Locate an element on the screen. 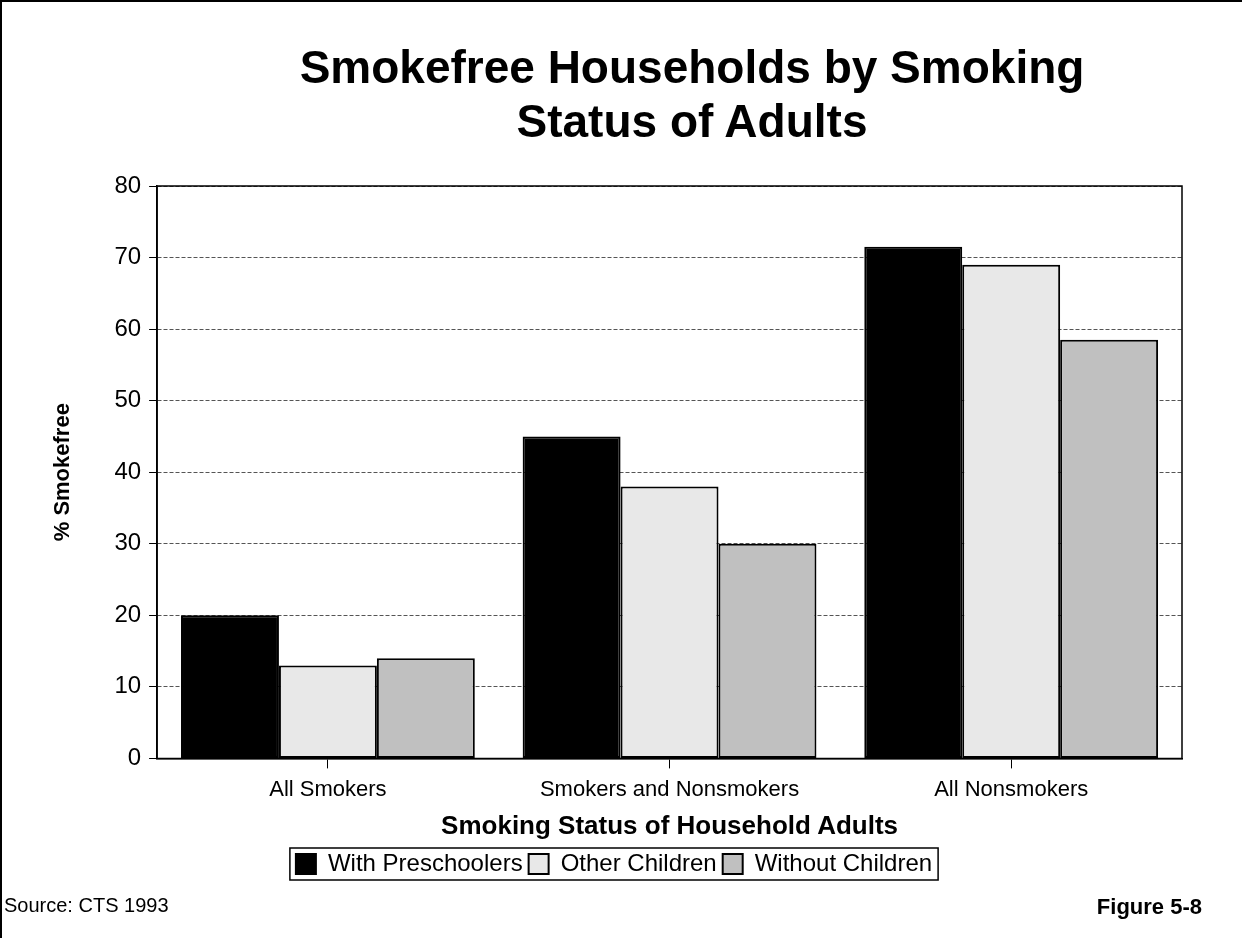 Image resolution: width=1244 pixels, height=940 pixels. x-axis-title: Smoking Status of Household Adults is located at coordinates (670, 824).